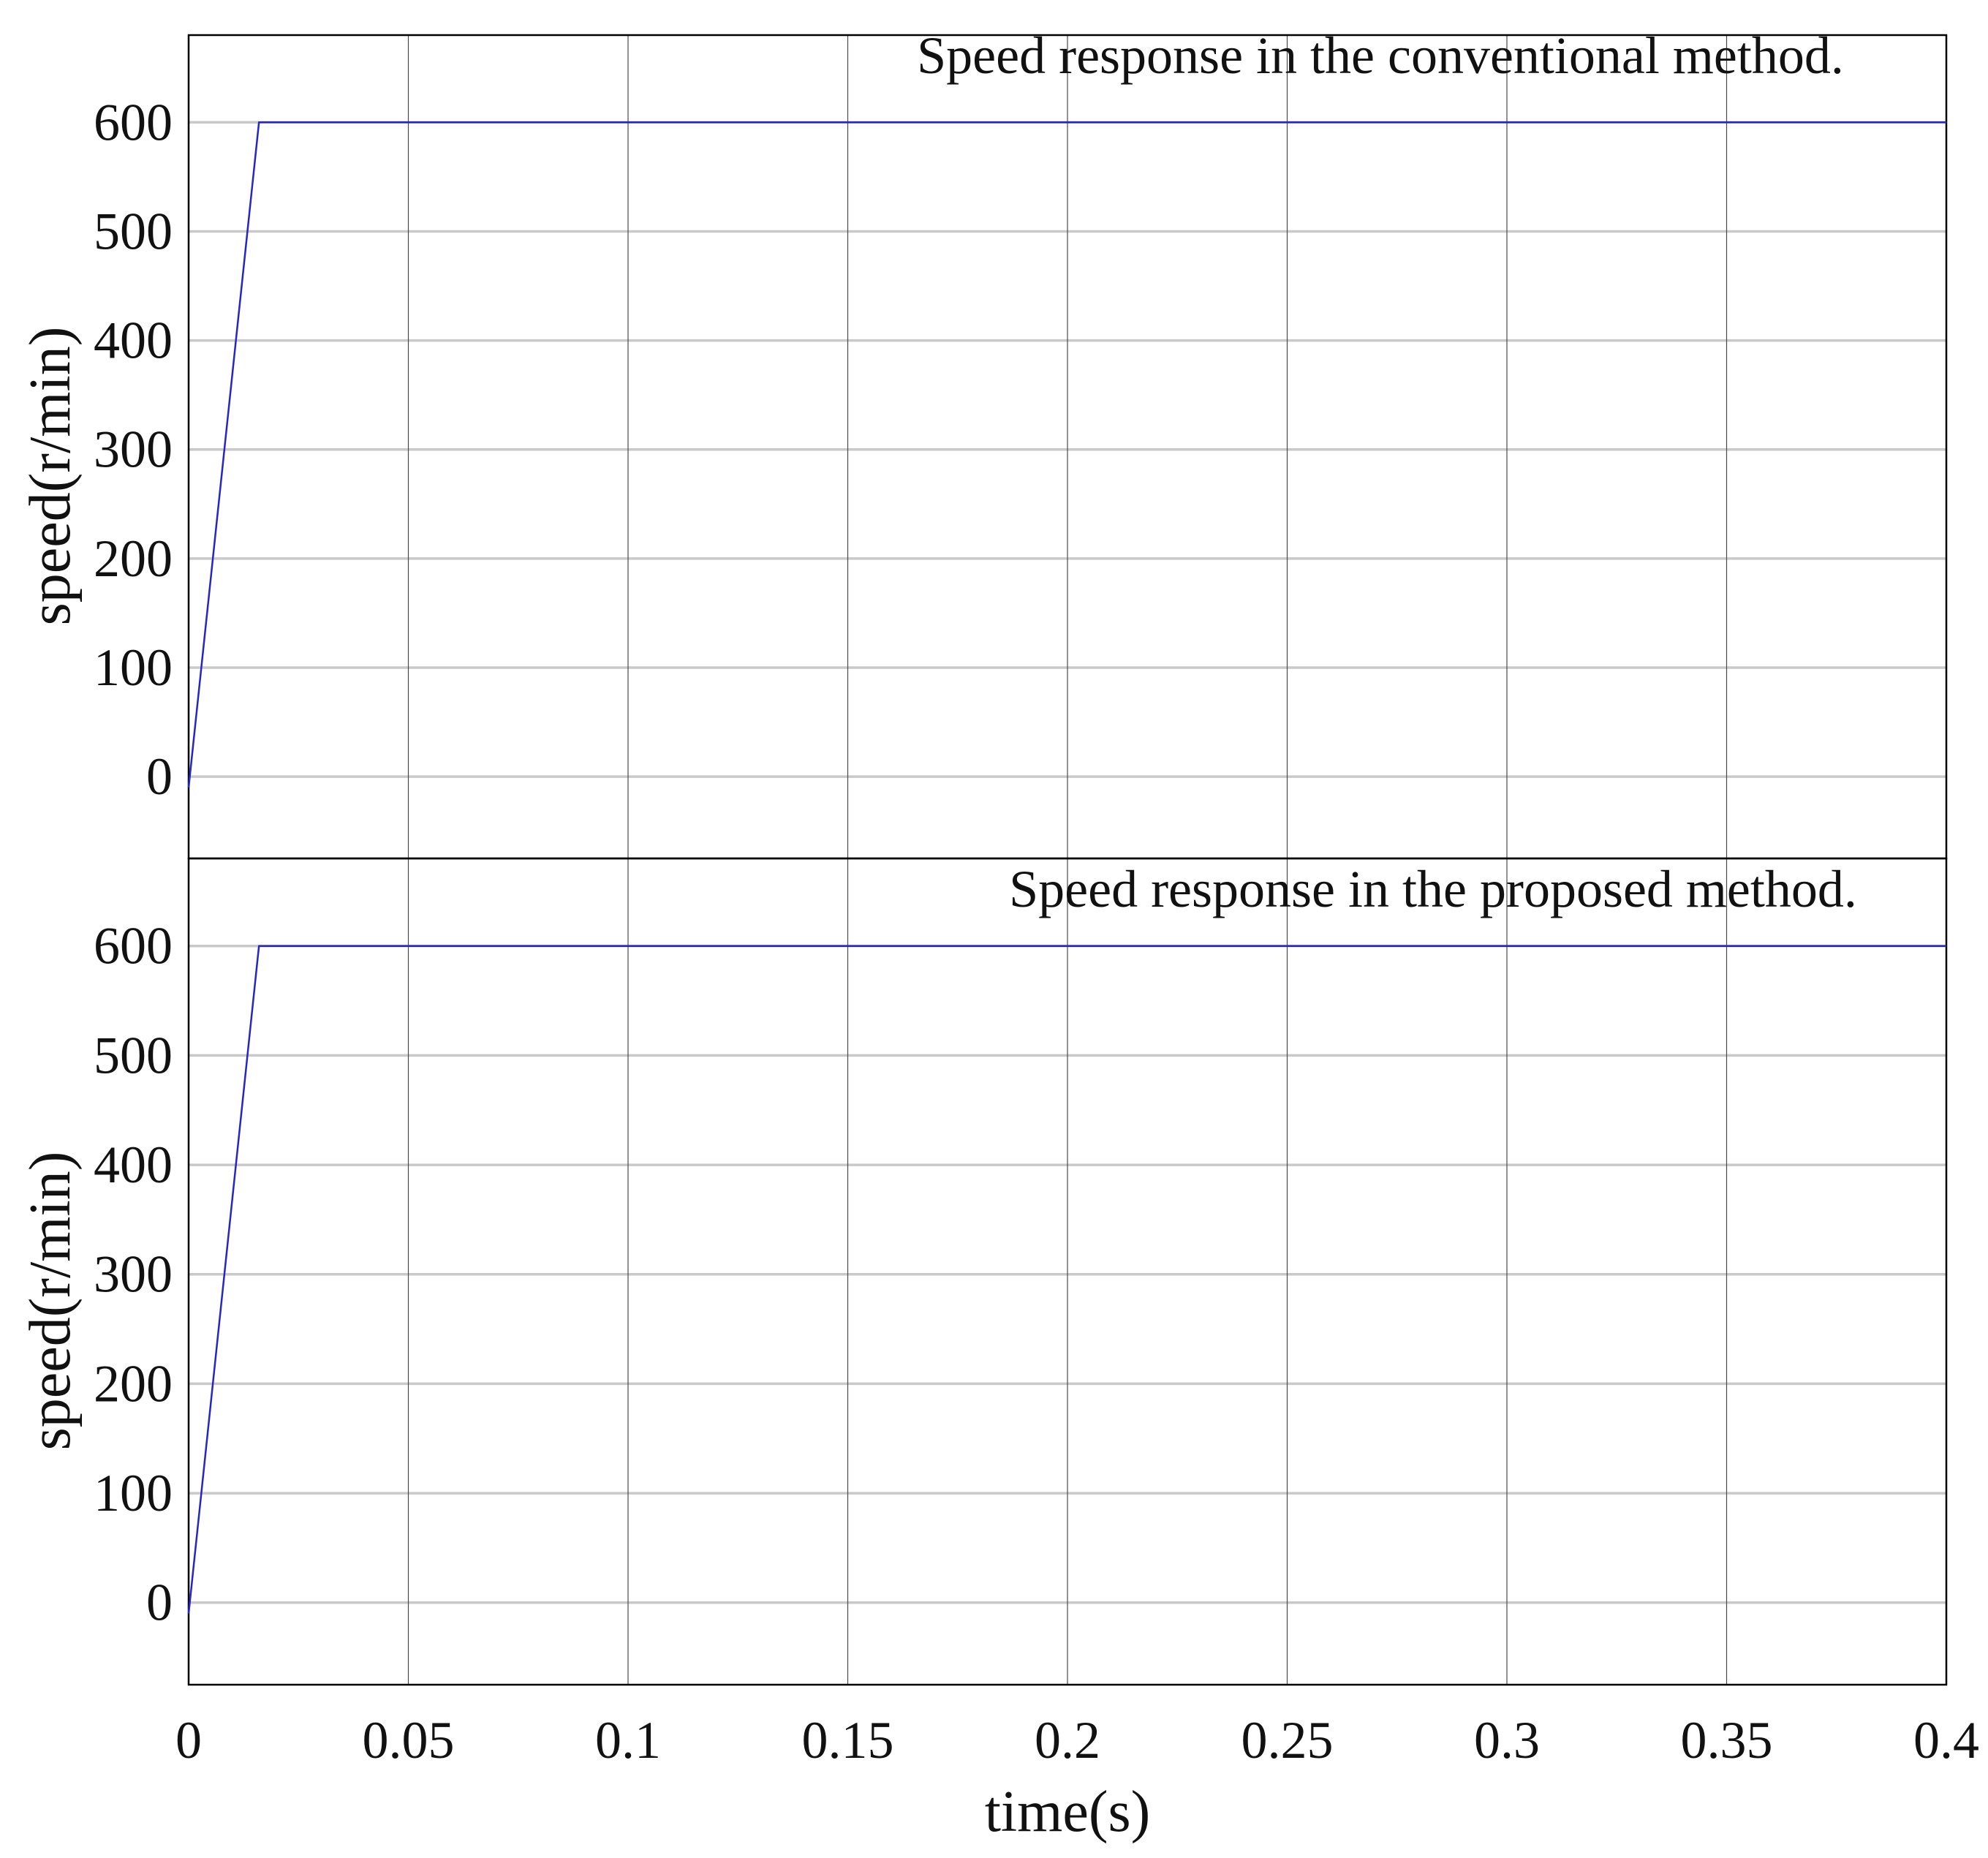 This screenshot has height=1858, width=1988. Describe the element at coordinates (409, 1740) in the screenshot. I see `x-tick-label: 0.05` at that location.